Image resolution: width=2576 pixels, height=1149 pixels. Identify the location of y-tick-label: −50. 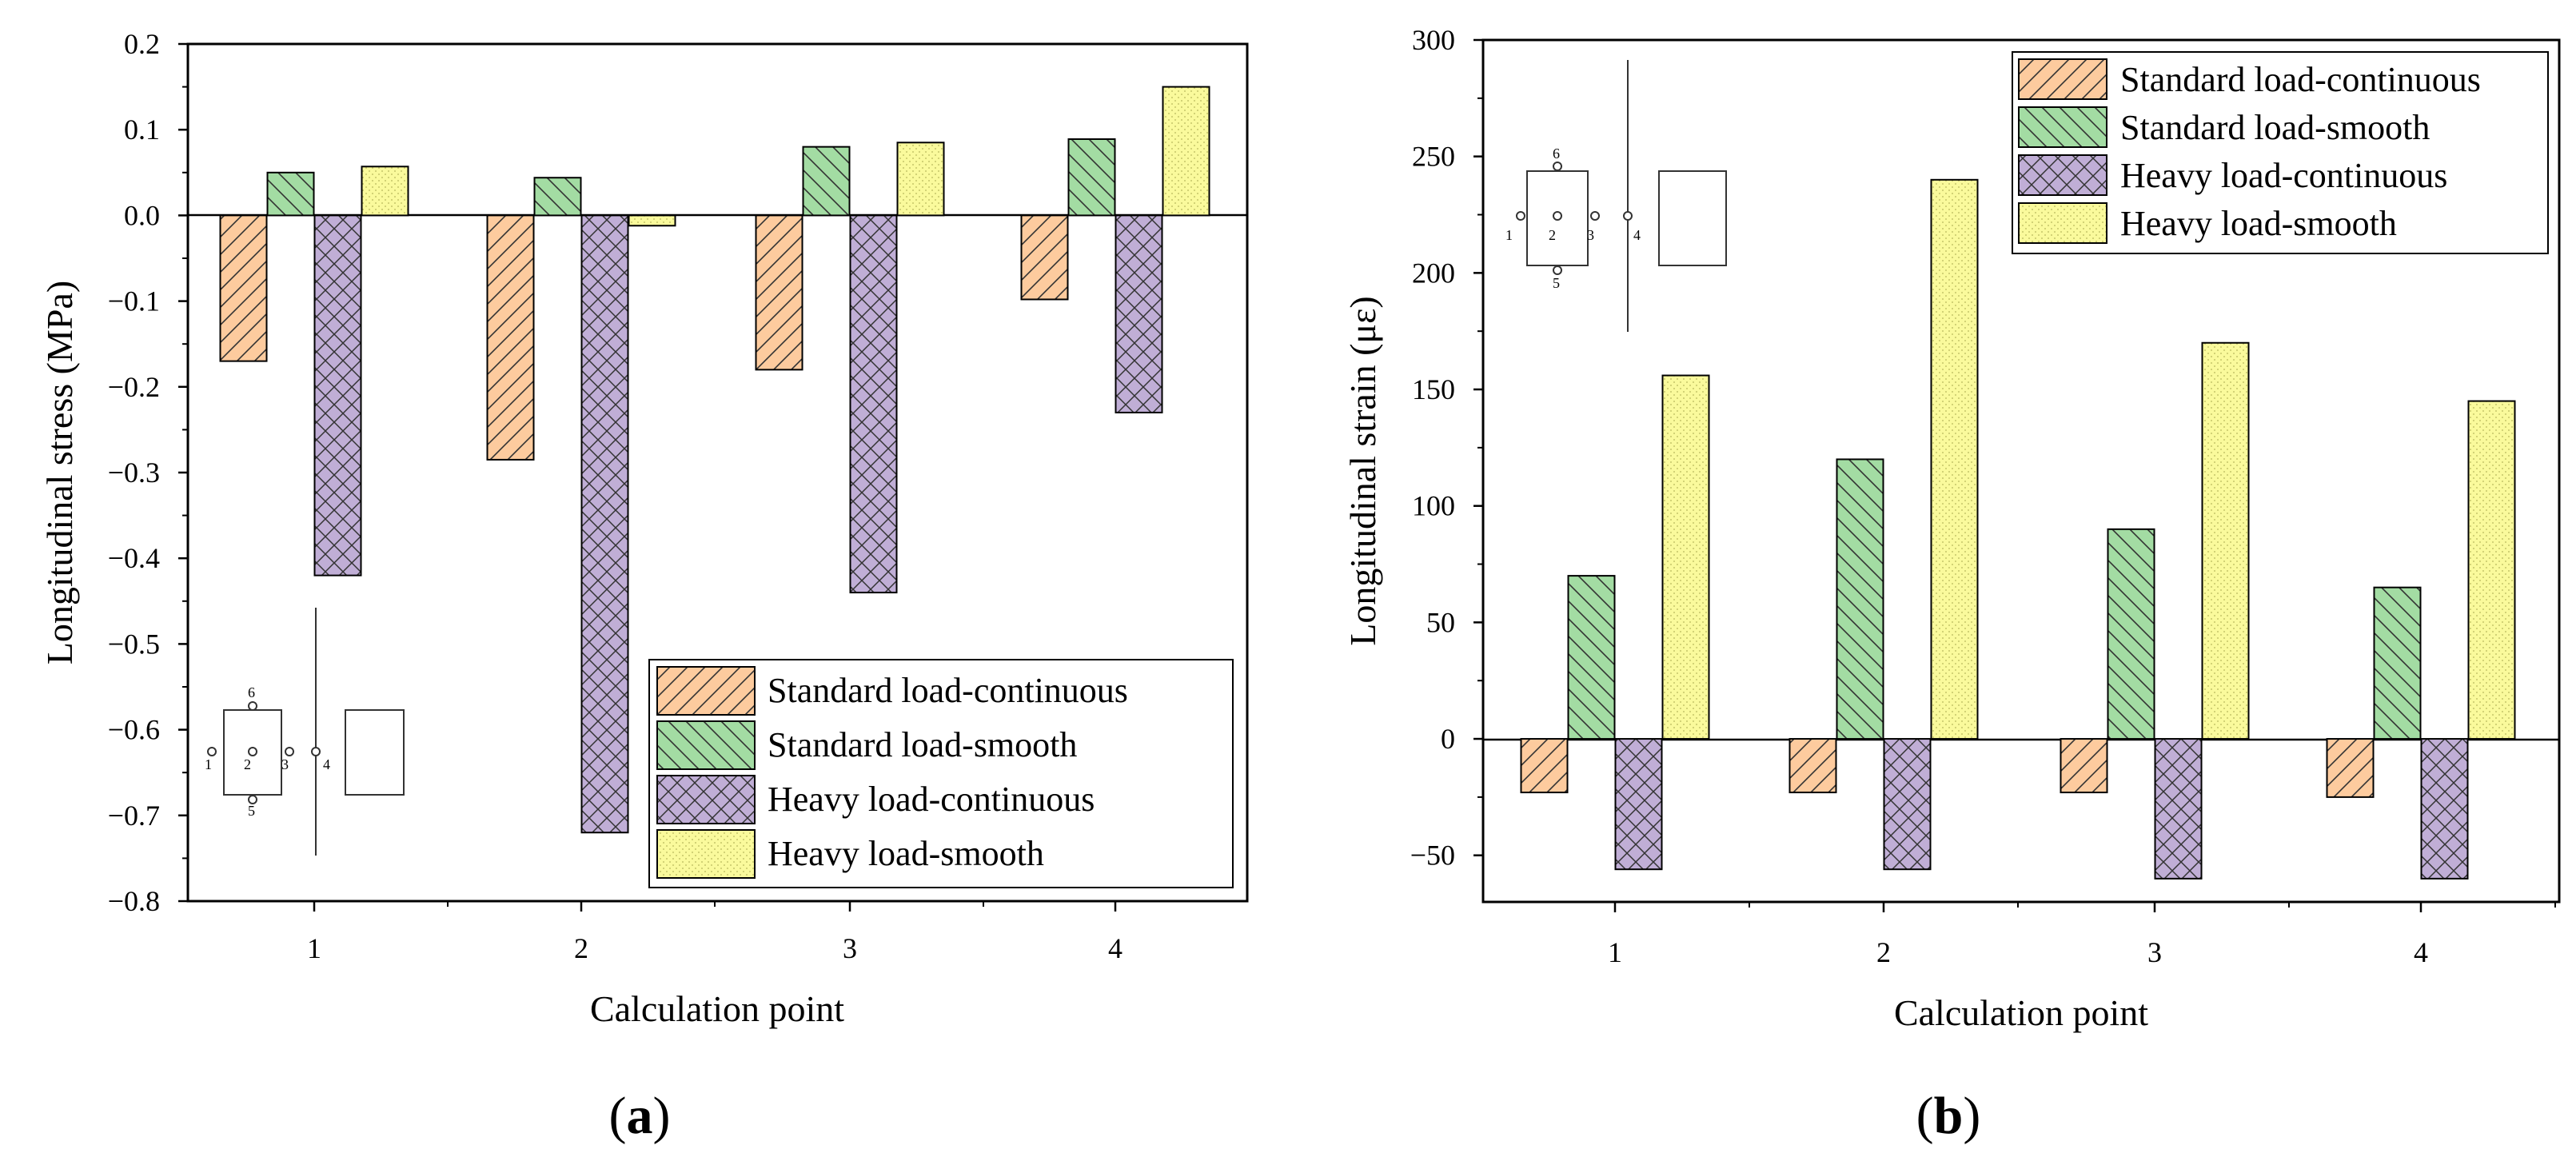
(1432, 856).